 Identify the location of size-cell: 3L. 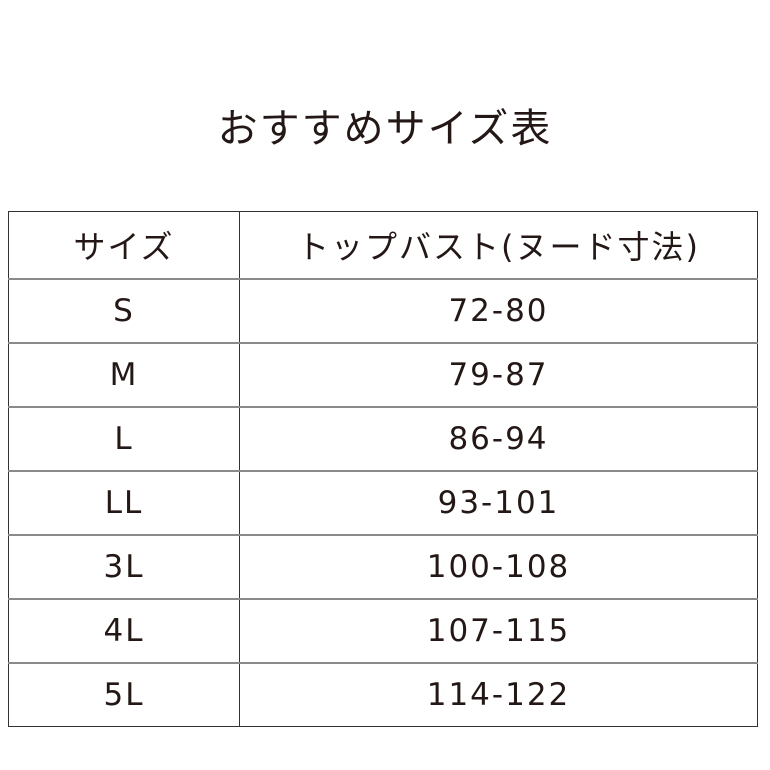
(124, 566).